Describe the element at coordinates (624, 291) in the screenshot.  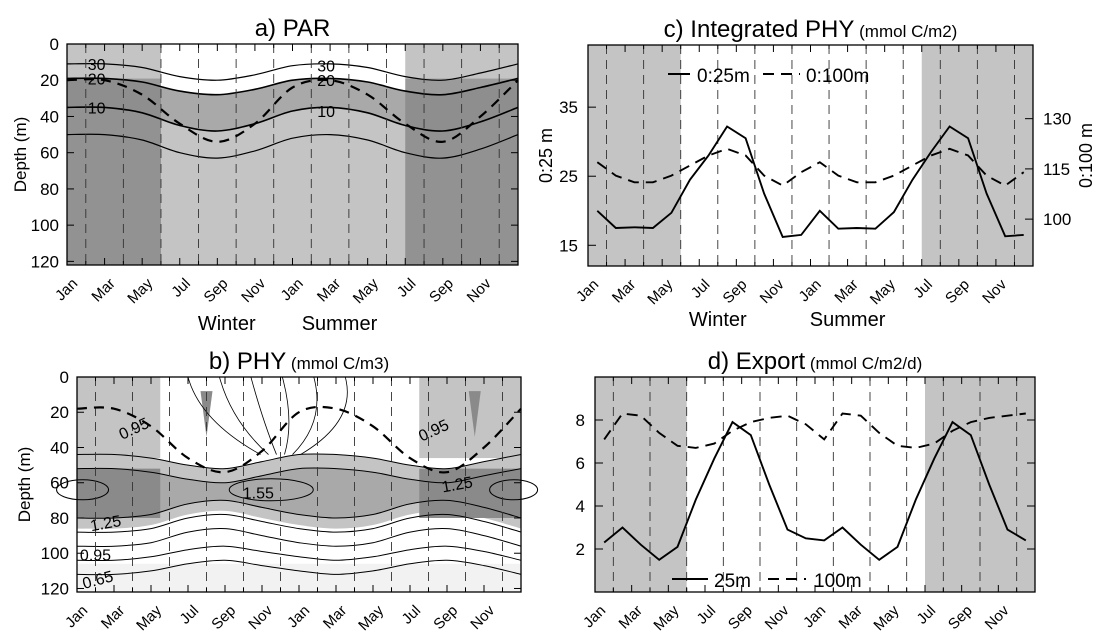
I see `x-tick-label-2-1: Mar` at that location.